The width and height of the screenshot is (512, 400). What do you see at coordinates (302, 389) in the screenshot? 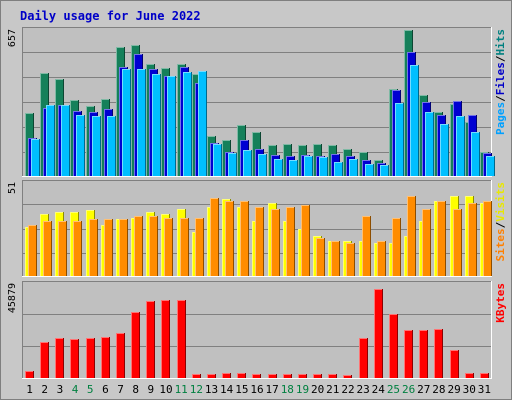
I see `x-tick-label-19: 19` at bounding box center [302, 389].